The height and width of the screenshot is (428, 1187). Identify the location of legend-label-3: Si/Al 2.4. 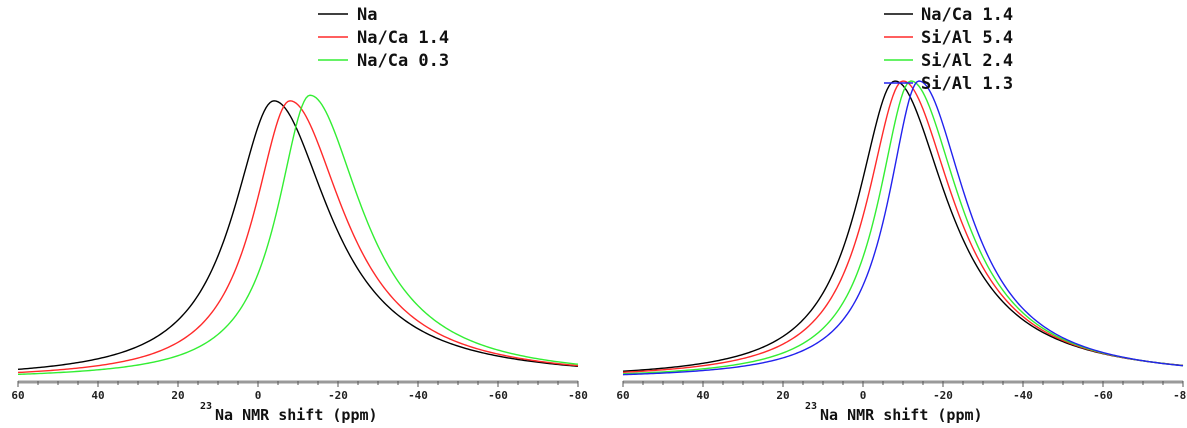
(967, 61).